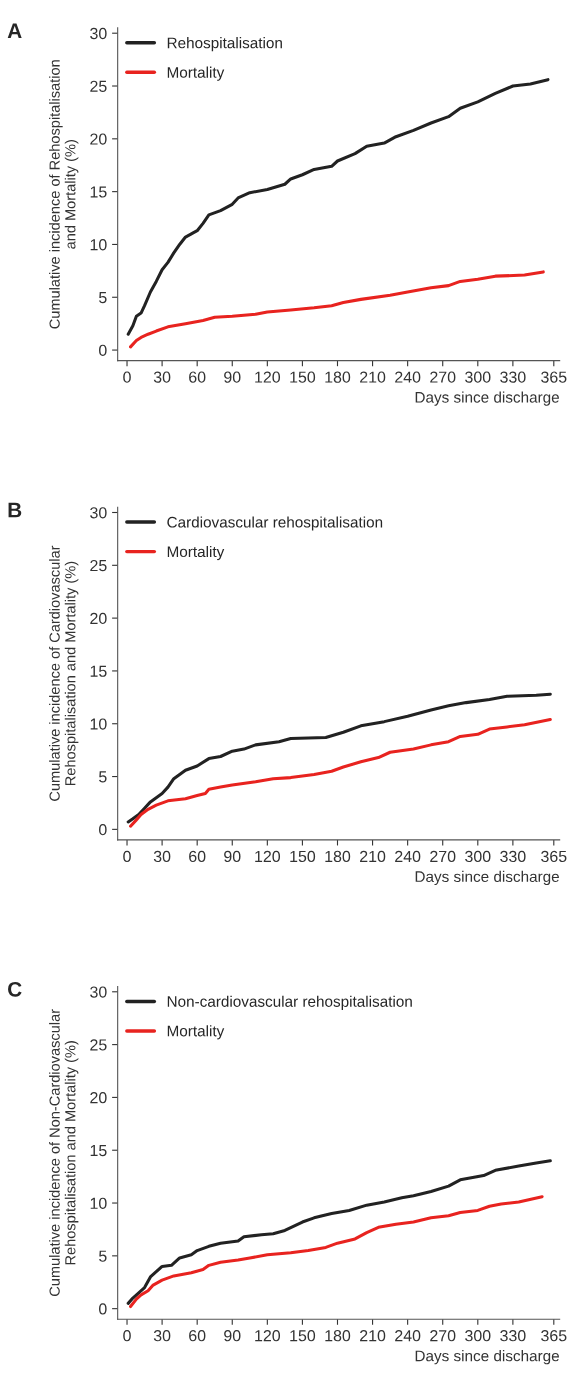 This screenshot has width=574, height=1396. Describe the element at coordinates (224, 44) in the screenshot. I see `legend-label: Rehospitalisation` at that location.